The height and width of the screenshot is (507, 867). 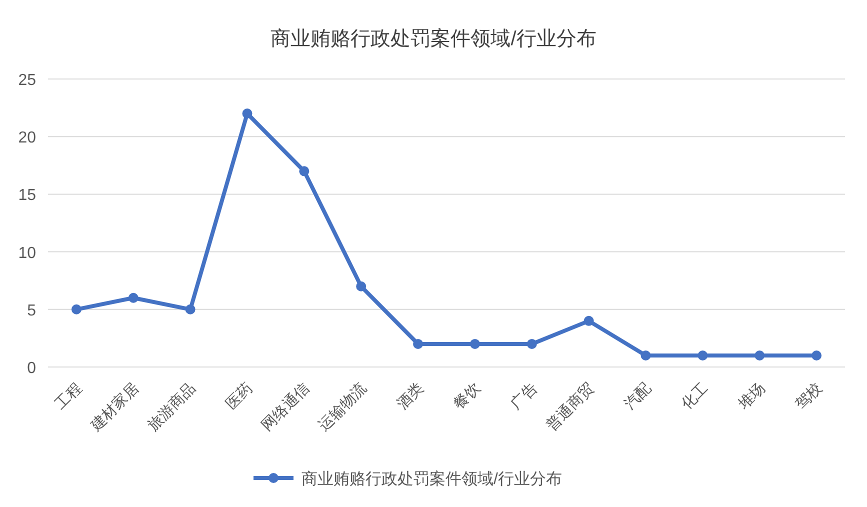 What do you see at coordinates (751, 397) in the screenshot?
I see `x-tick-label: 堆场` at bounding box center [751, 397].